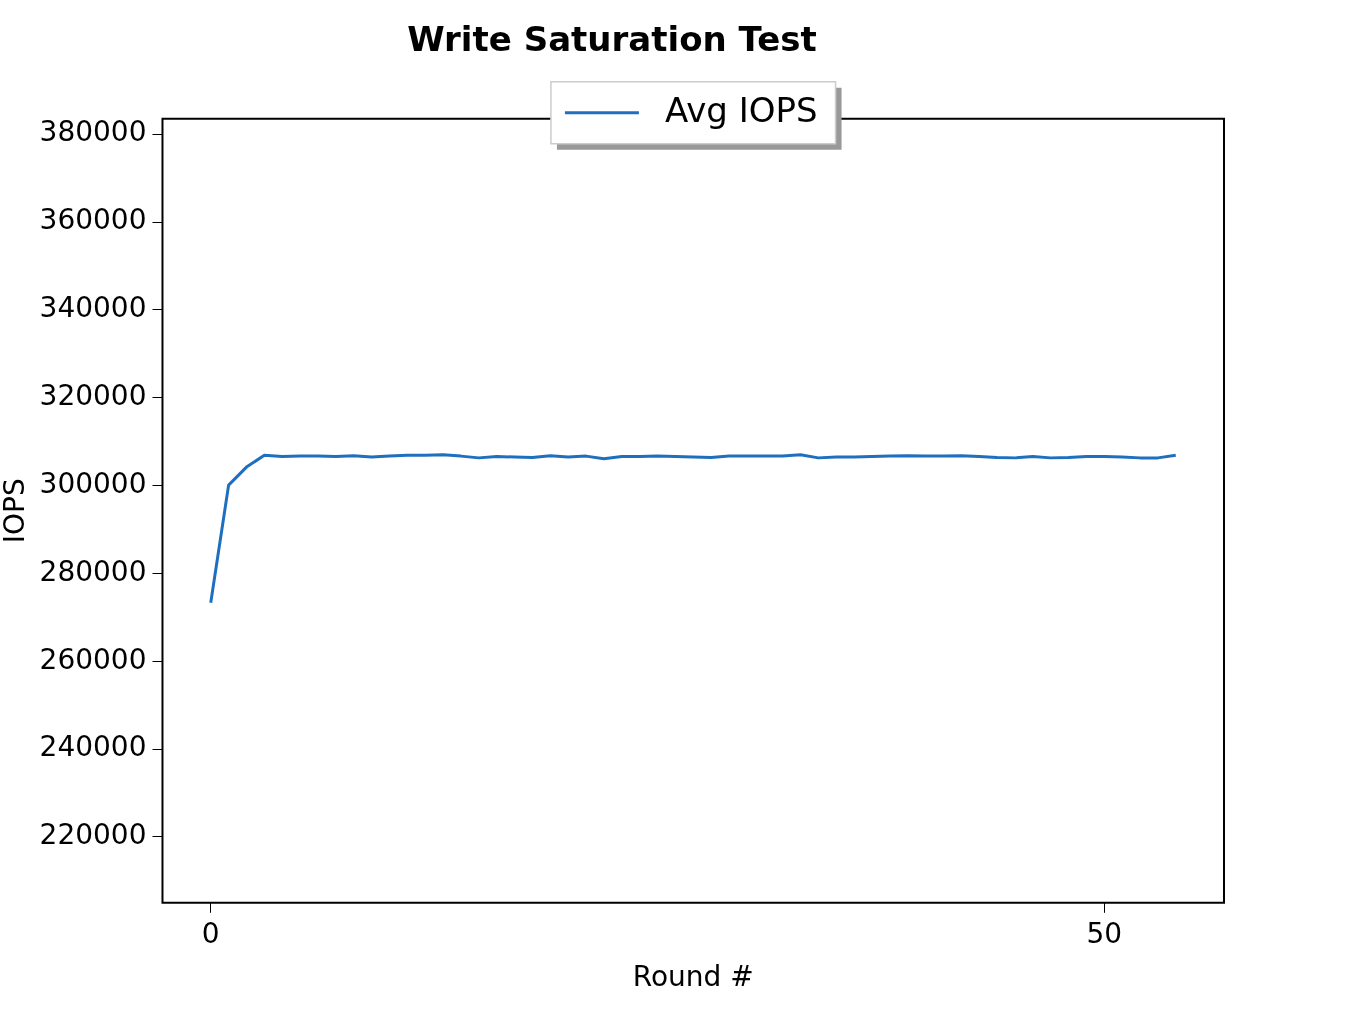 This screenshot has height=1020, width=1360. Describe the element at coordinates (741, 109) in the screenshot. I see `legend-label: Avg IOPS` at that location.